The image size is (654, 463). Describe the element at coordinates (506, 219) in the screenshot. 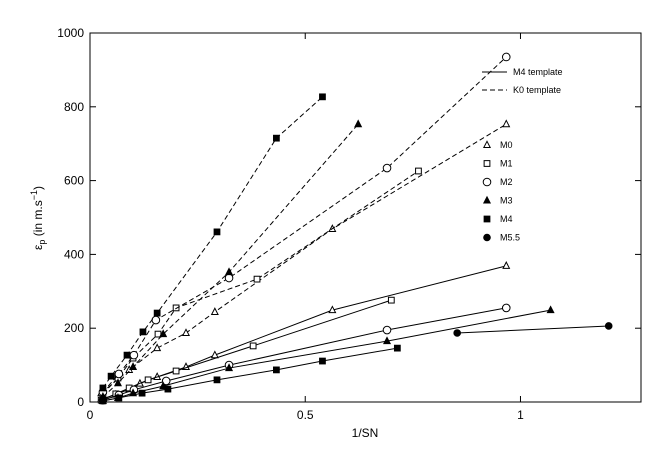

I see `legend-label: M4` at that location.